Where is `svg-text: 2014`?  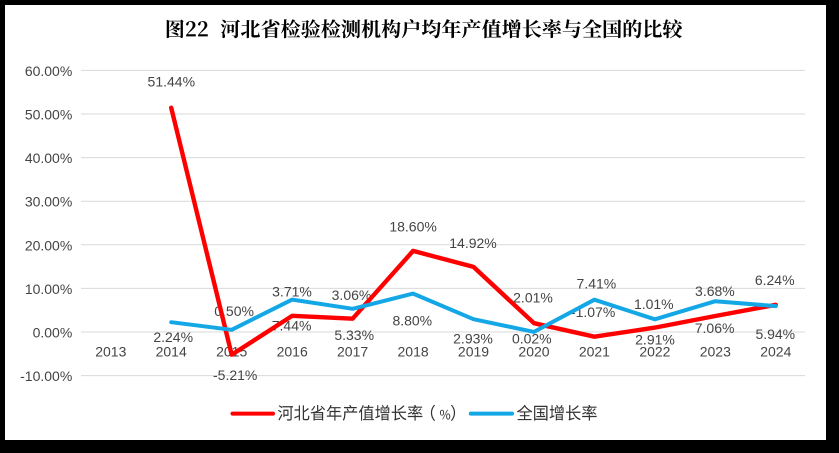 svg-text: 2014 is located at coordinates (171, 352).